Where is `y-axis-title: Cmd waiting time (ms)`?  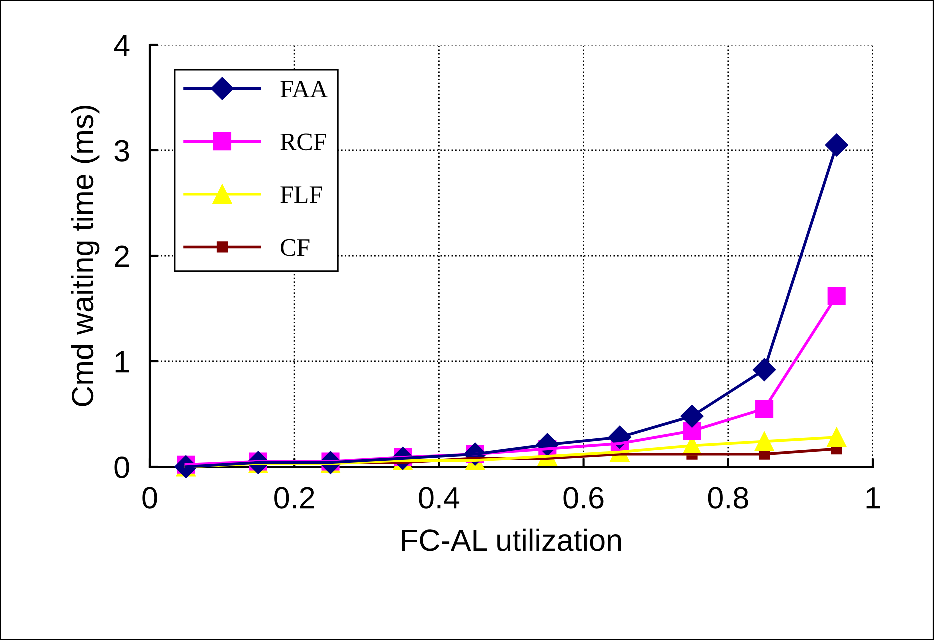
y-axis-title: Cmd waiting time (ms) is located at coordinates (85, 256).